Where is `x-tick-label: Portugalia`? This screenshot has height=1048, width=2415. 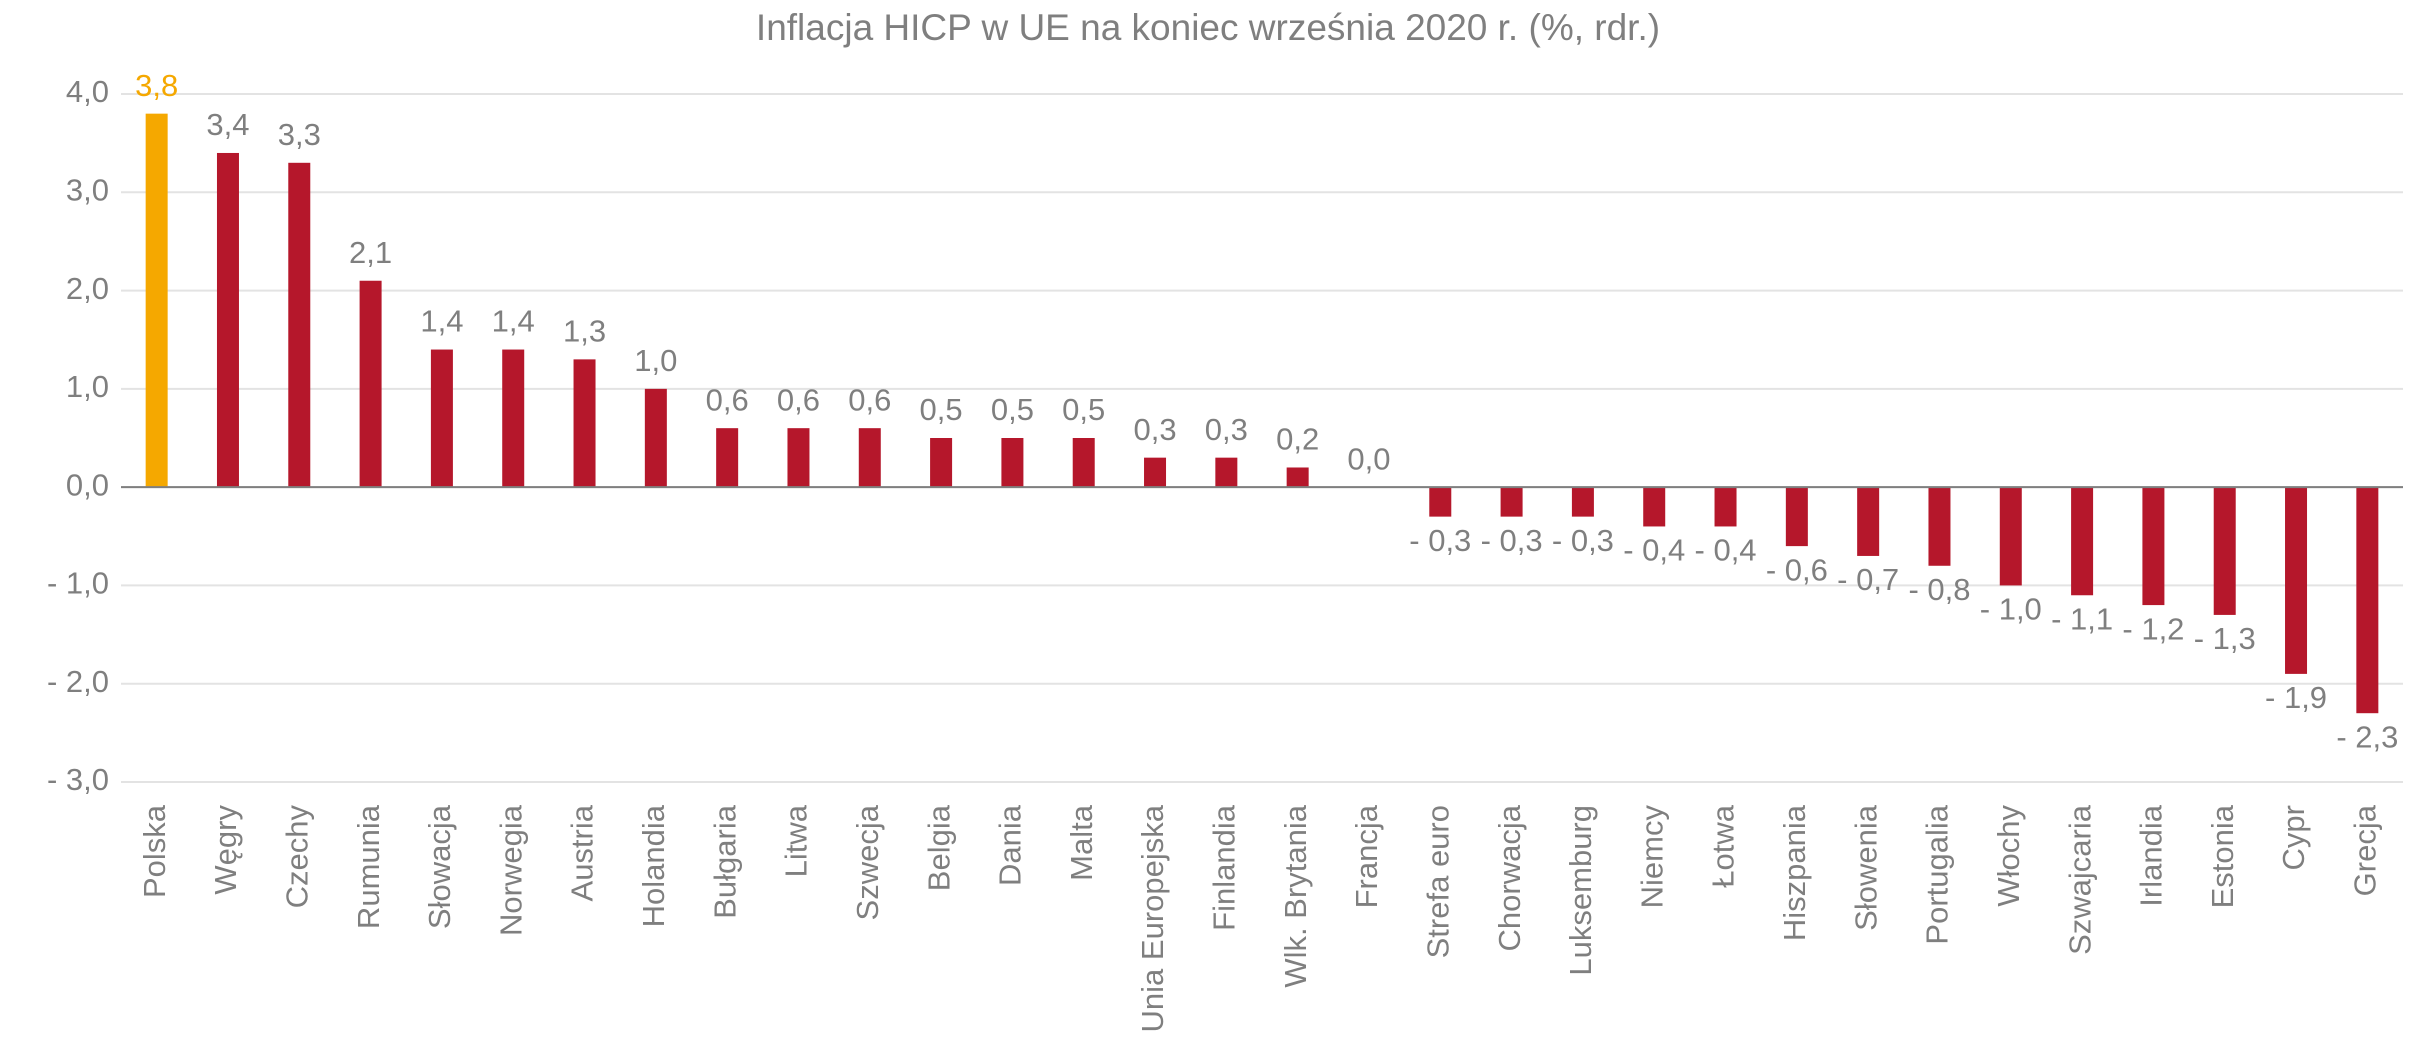 x-tick-label: Portugalia is located at coordinates (1937, 874).